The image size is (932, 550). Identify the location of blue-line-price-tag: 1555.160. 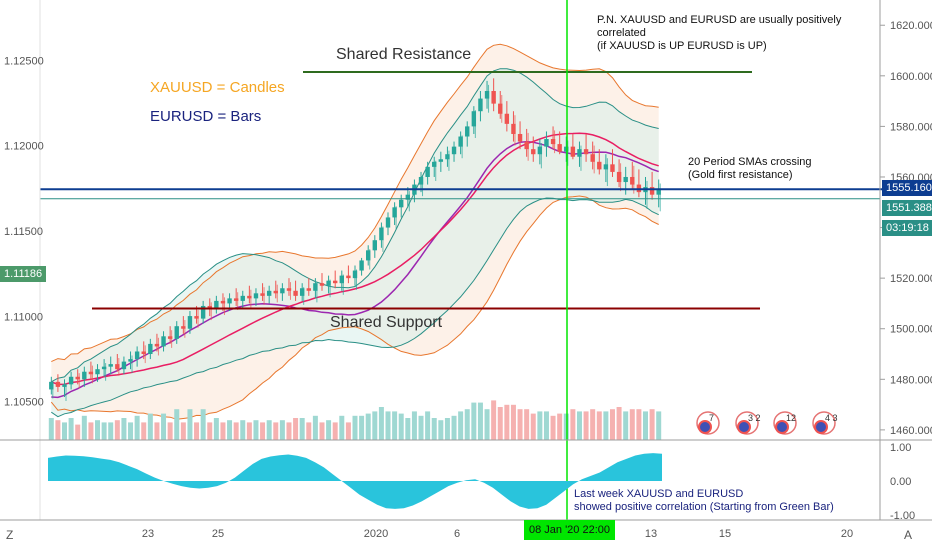
(907, 188).